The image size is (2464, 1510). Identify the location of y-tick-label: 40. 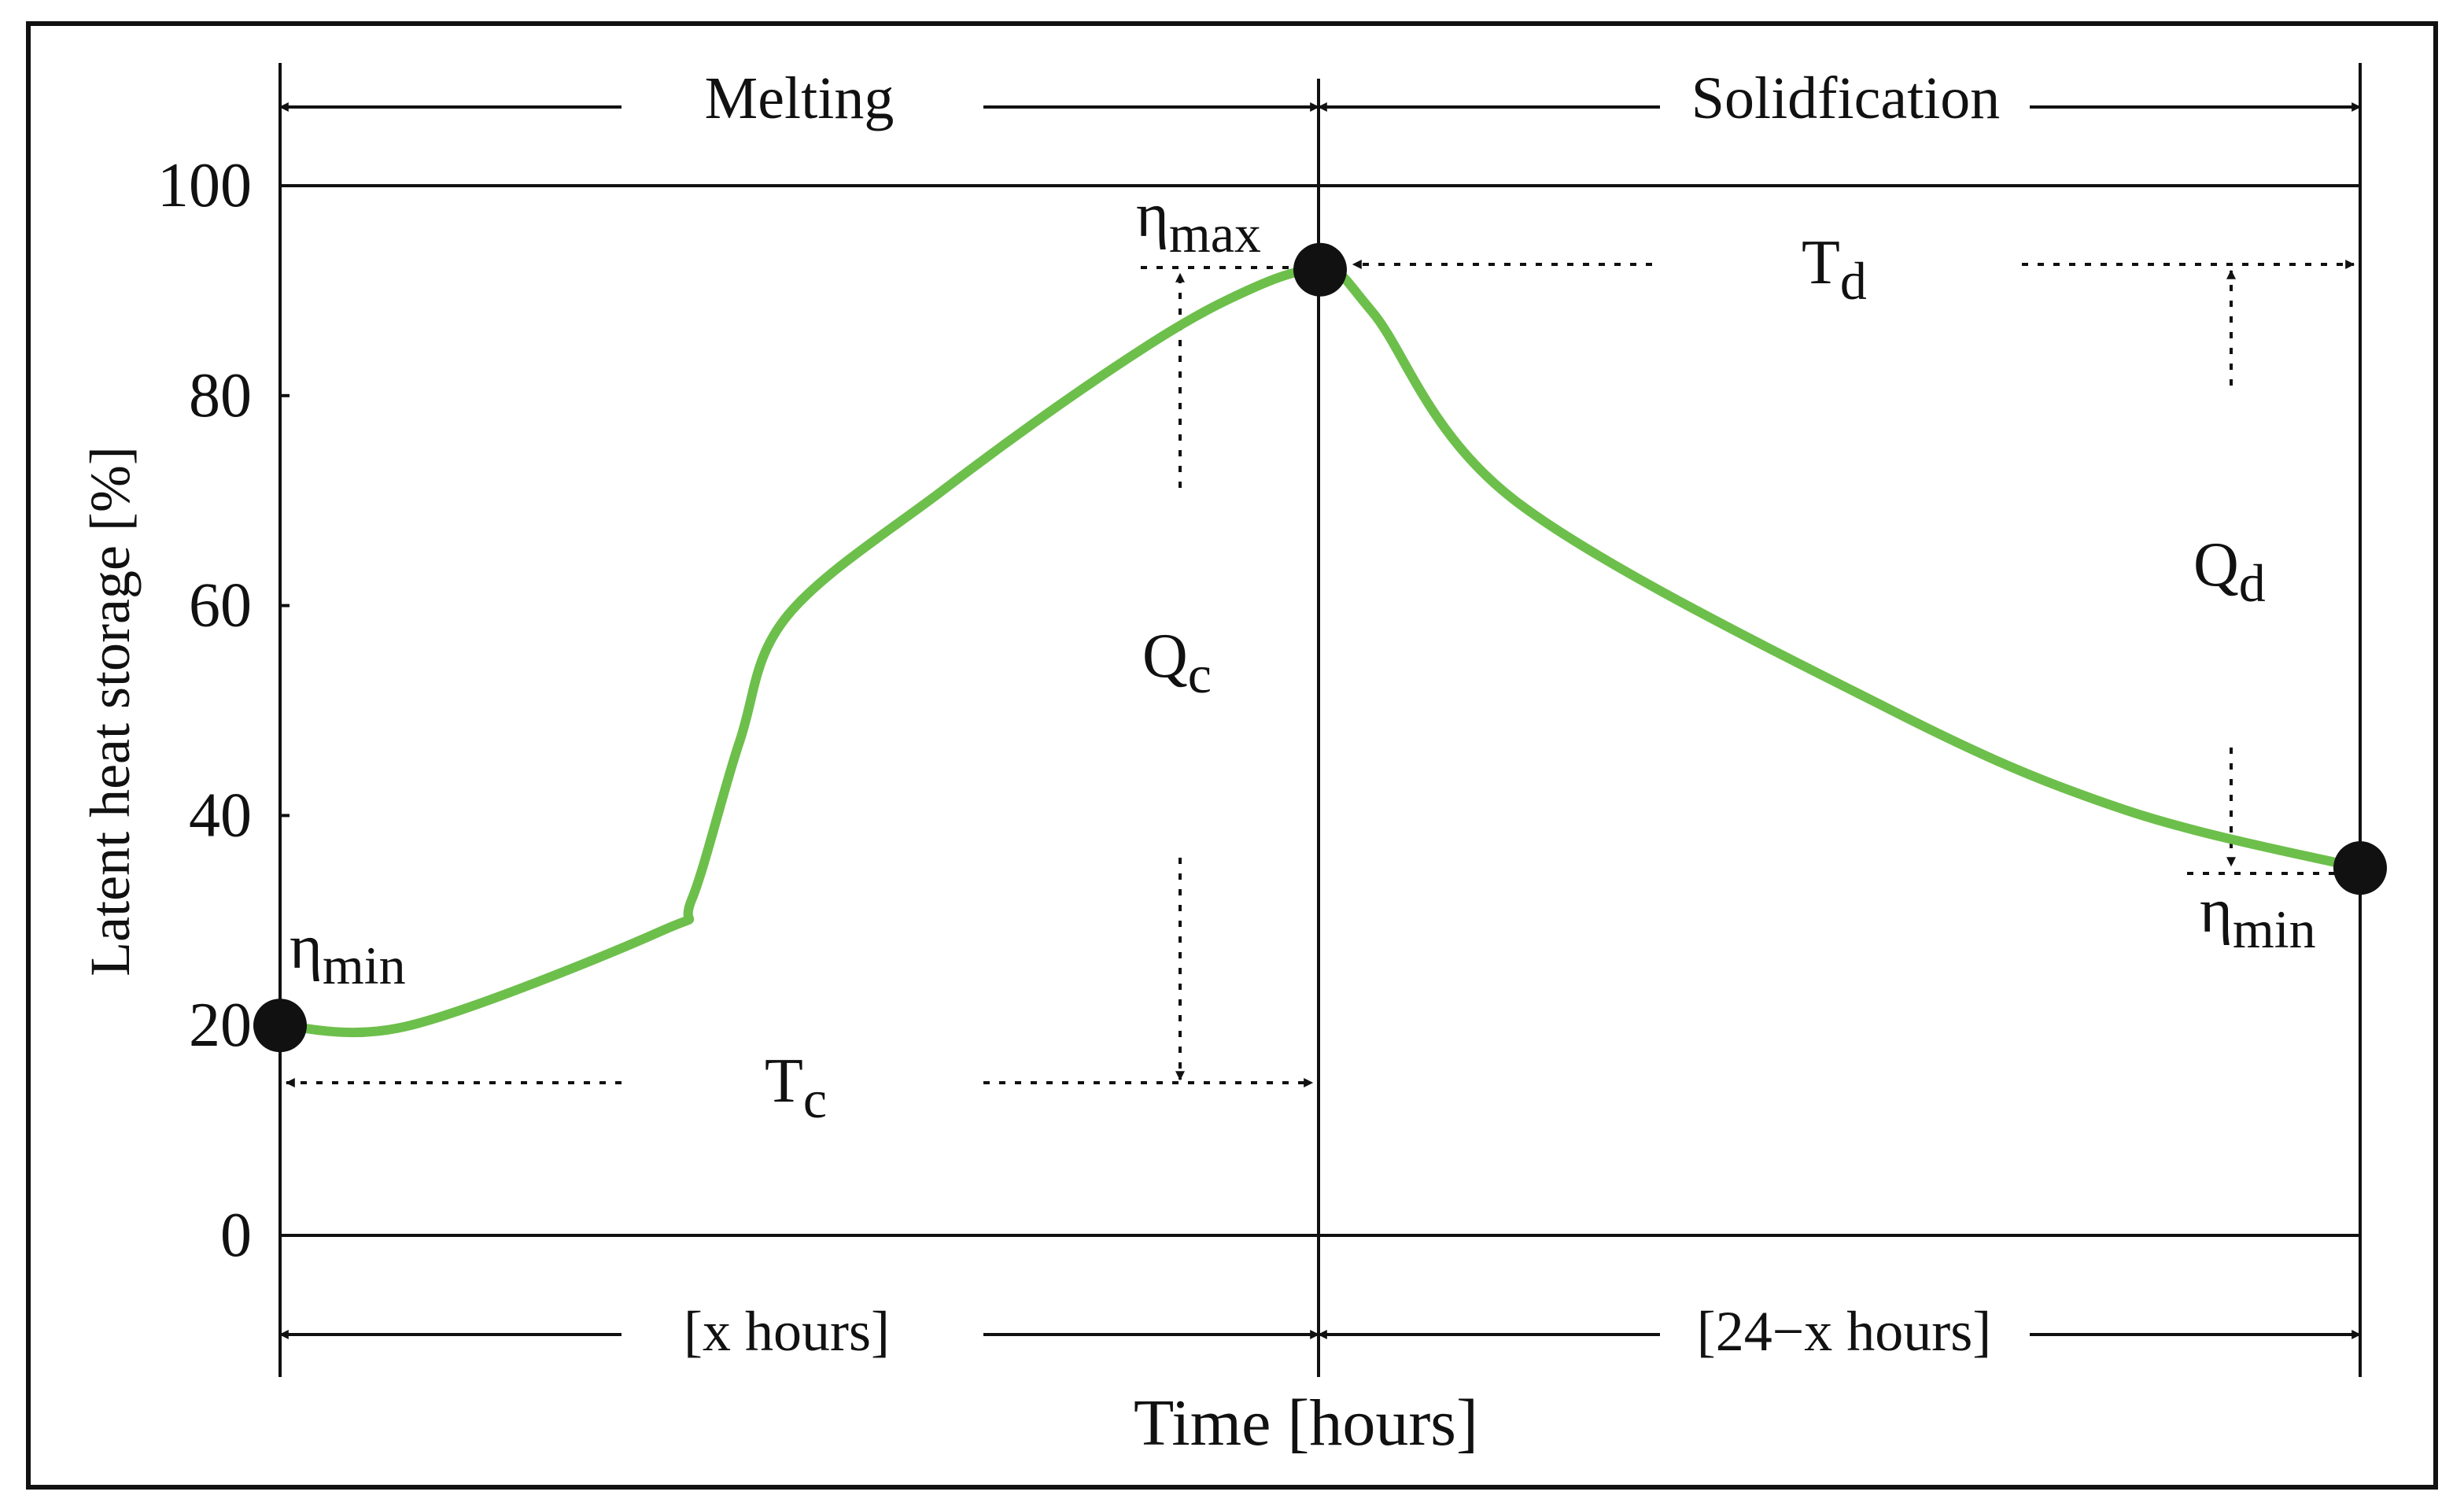
(220, 815).